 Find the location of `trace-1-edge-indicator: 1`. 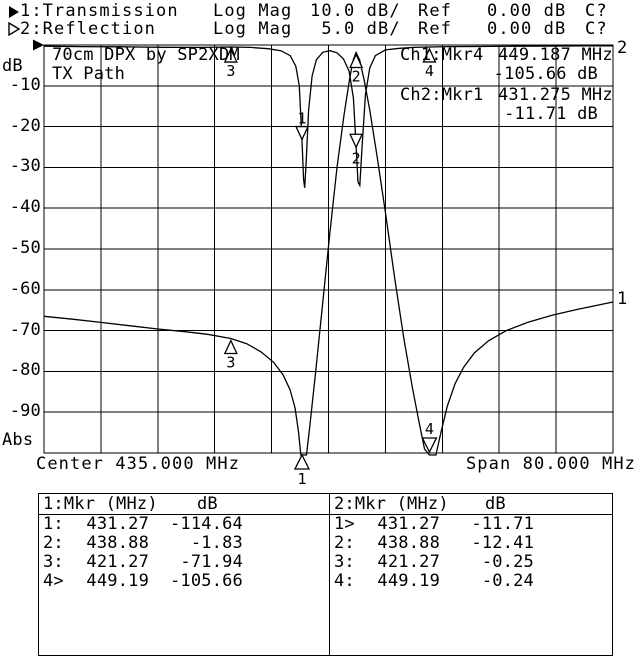

trace-1-edge-indicator: 1 is located at coordinates (622, 299).